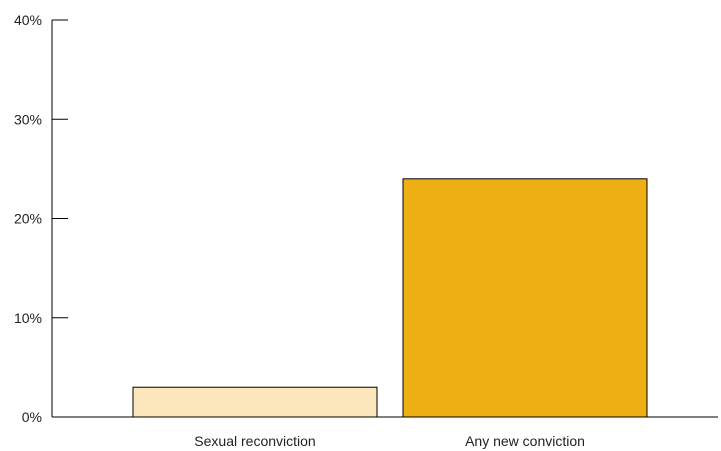  What do you see at coordinates (28, 318) in the screenshot?
I see `y-tick-label: 10%` at bounding box center [28, 318].